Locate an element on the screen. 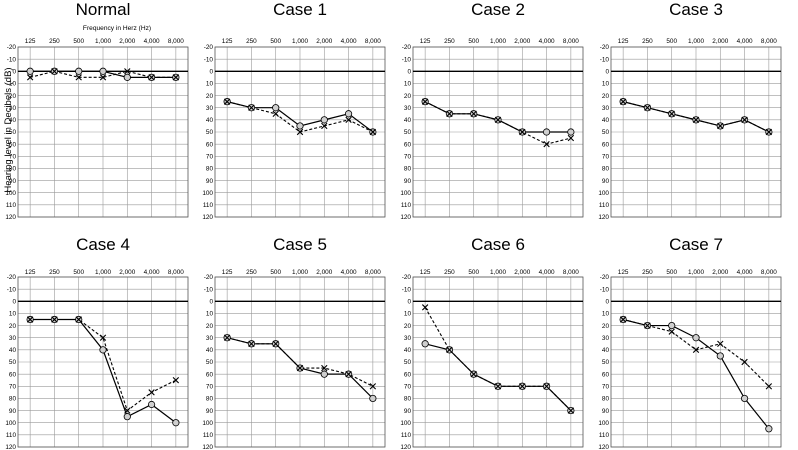  chart-title: Case 6 is located at coordinates (498, 244).